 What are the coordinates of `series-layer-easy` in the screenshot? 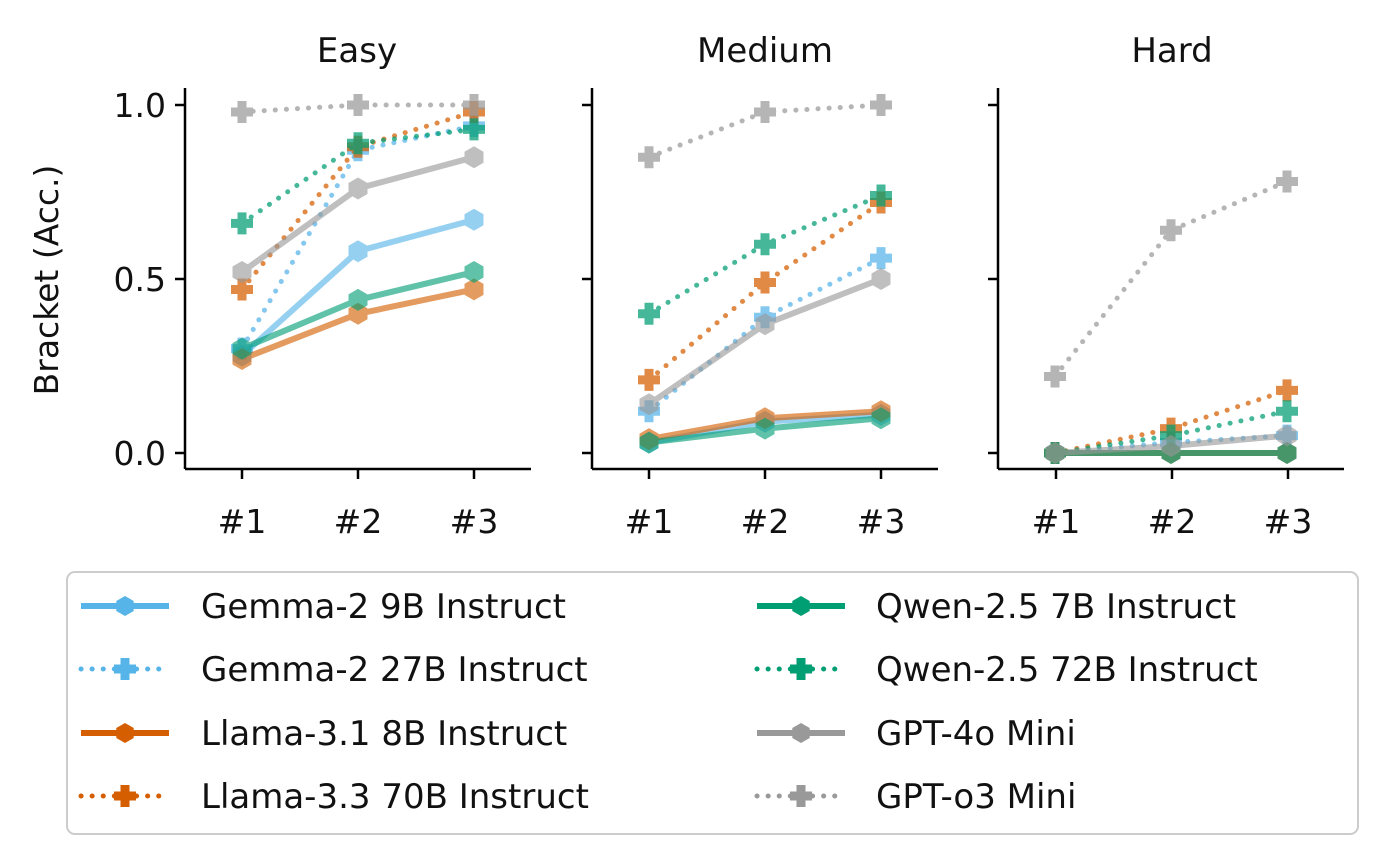 It's located at (358, 232).